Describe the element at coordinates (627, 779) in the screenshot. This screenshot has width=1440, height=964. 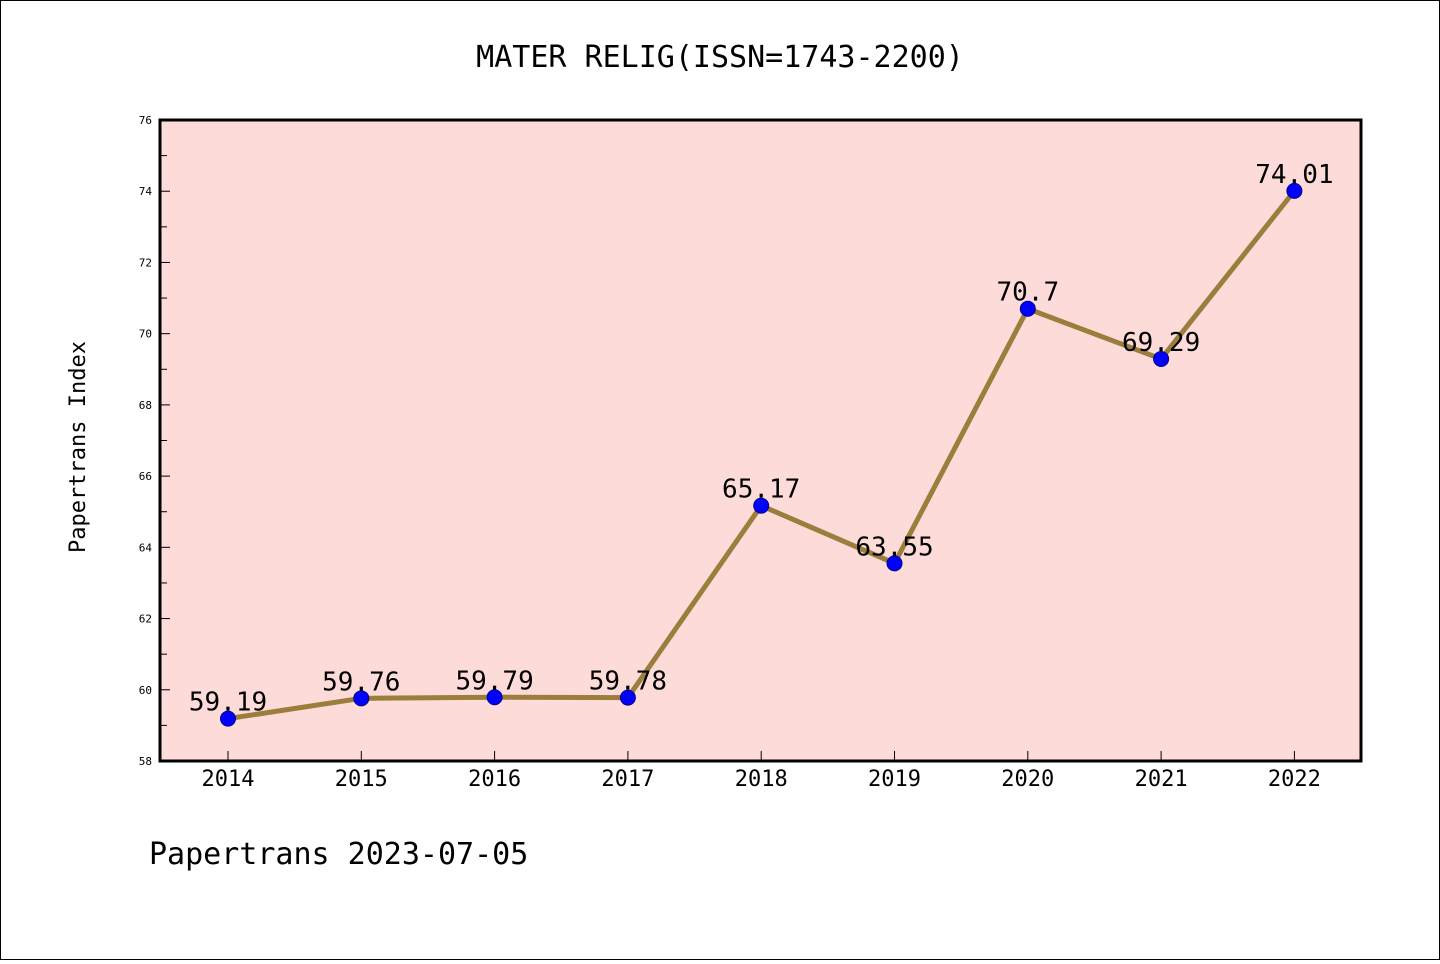
I see `x-tick-label: 2017` at that location.